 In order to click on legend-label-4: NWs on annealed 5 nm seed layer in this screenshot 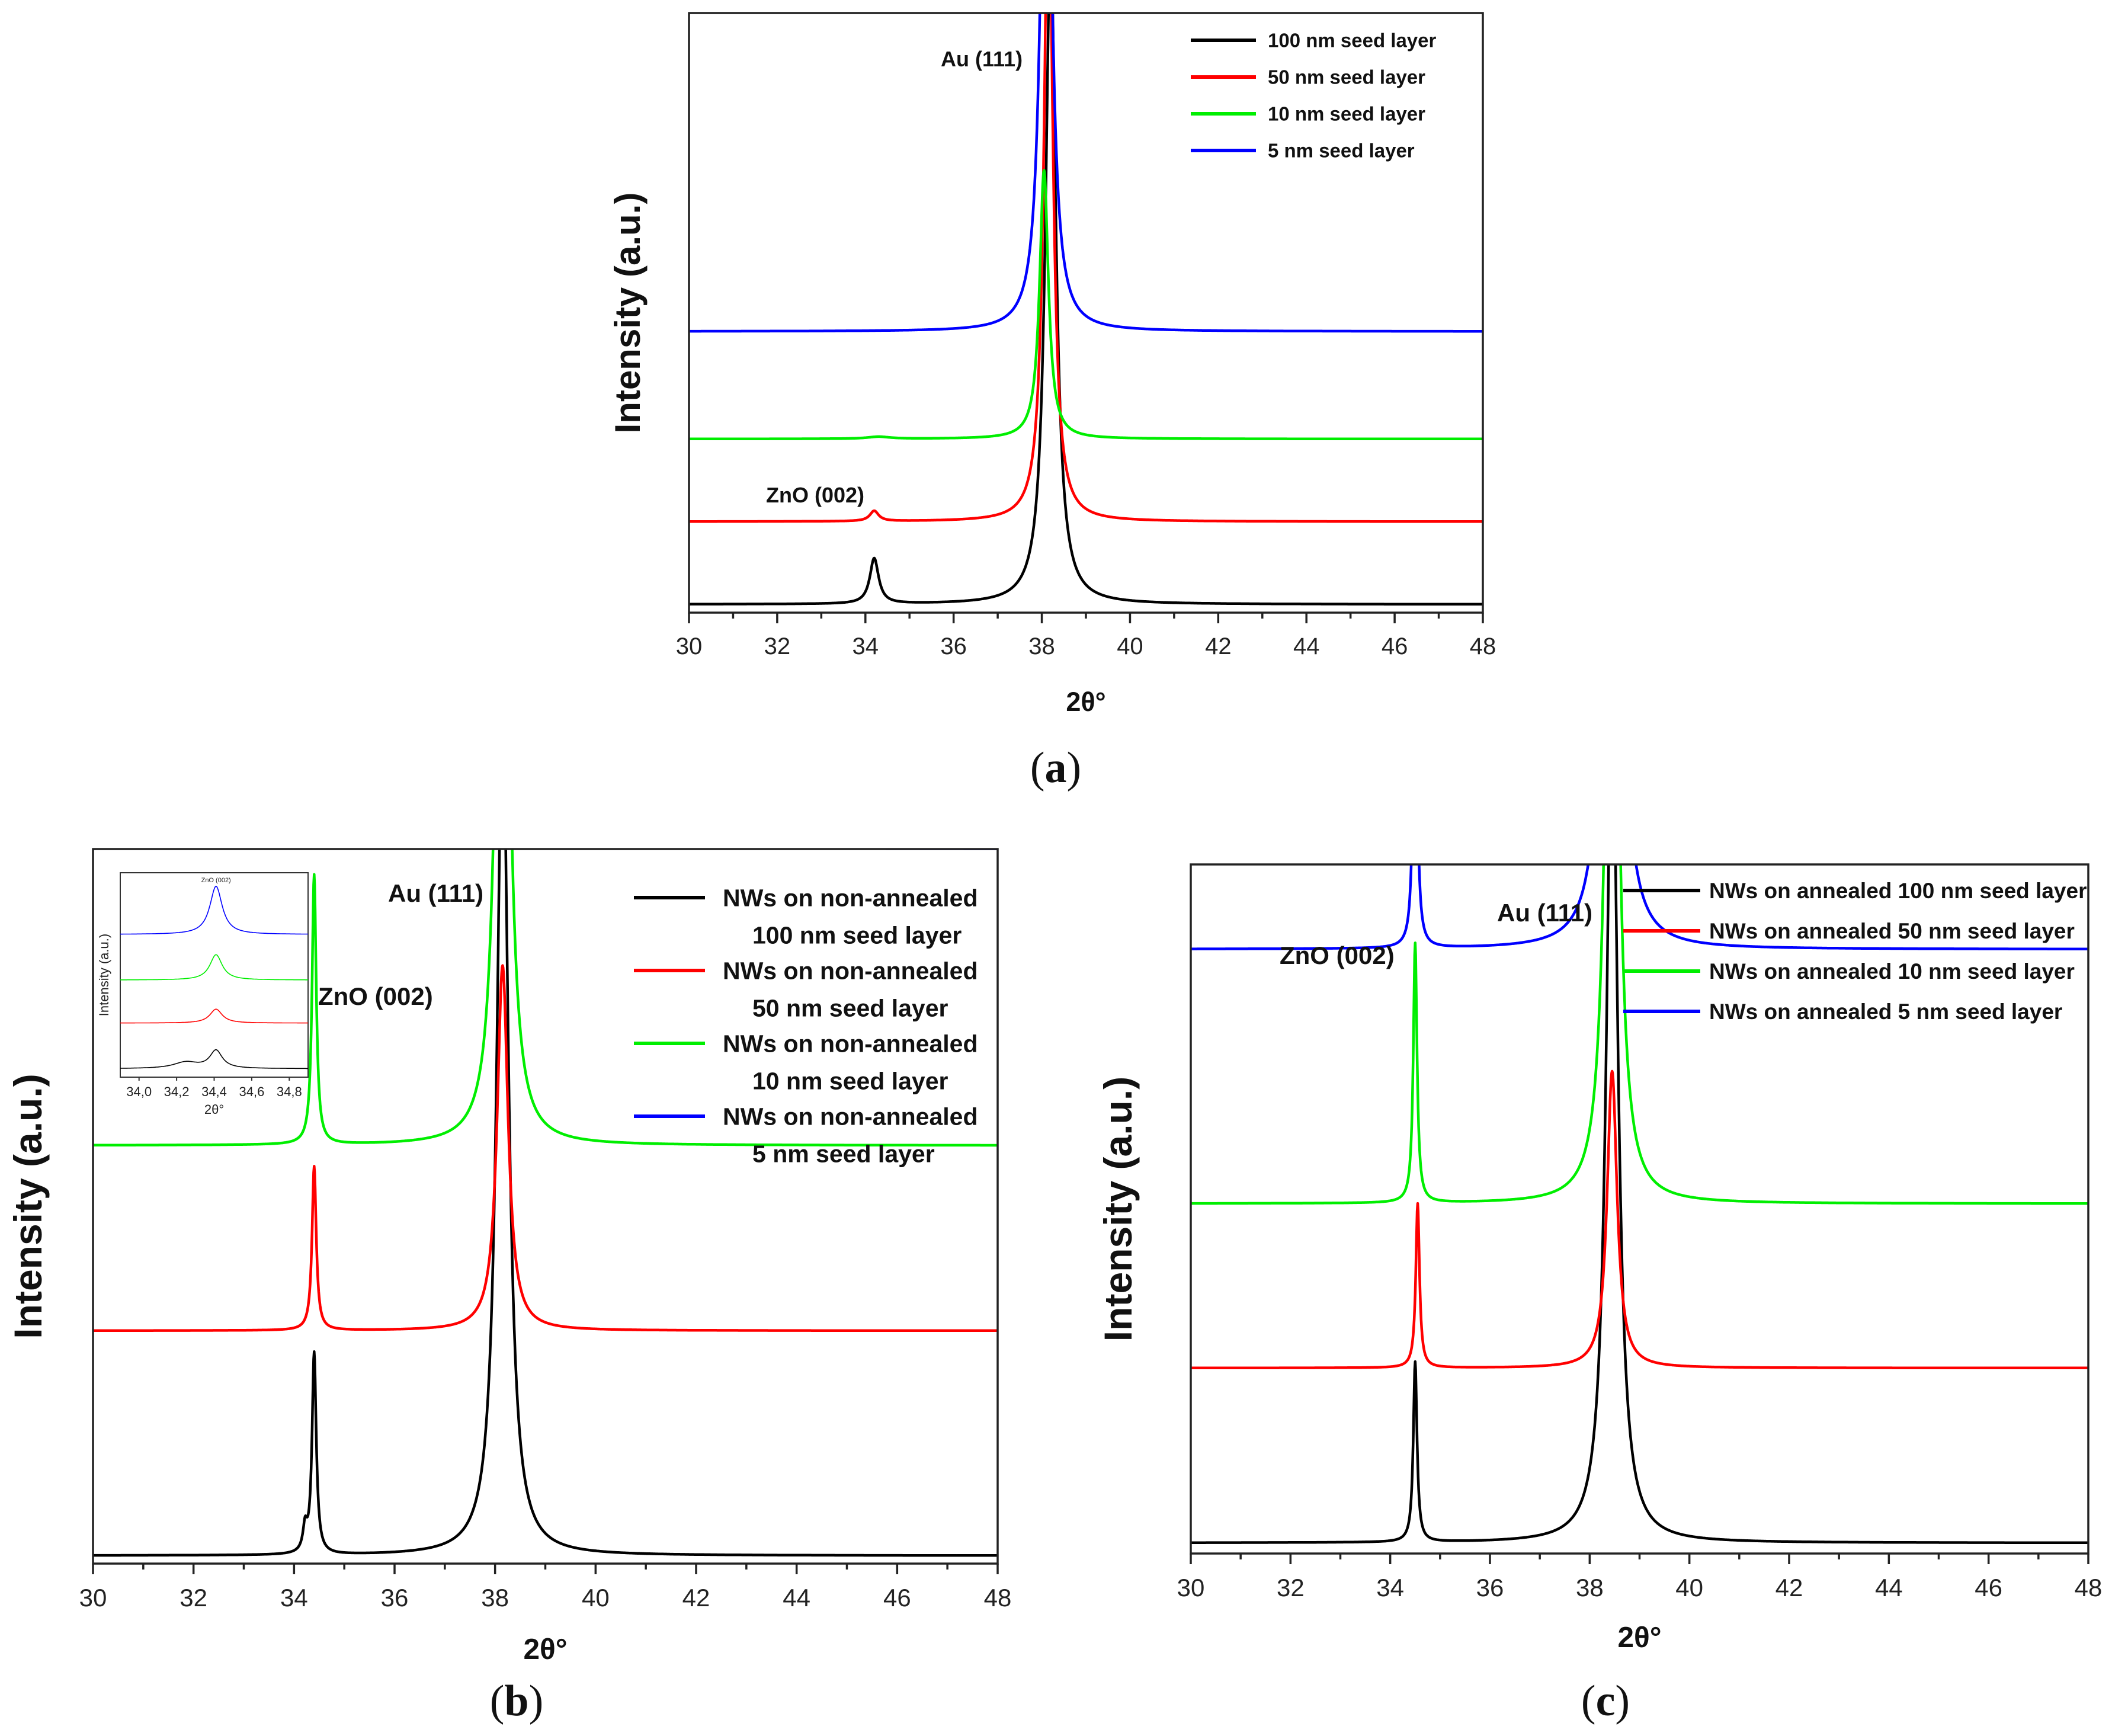, I will do `click(1885, 1012)`.